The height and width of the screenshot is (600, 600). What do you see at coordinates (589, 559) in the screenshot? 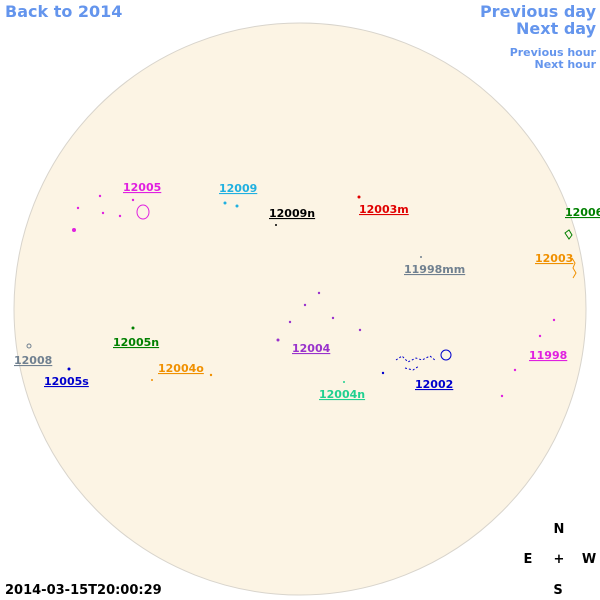
I see `compass-west: W` at bounding box center [589, 559].